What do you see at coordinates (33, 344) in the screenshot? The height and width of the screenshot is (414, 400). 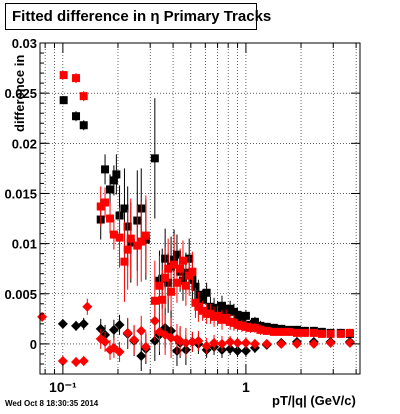 I see `y-tick-label: 0` at bounding box center [33, 344].